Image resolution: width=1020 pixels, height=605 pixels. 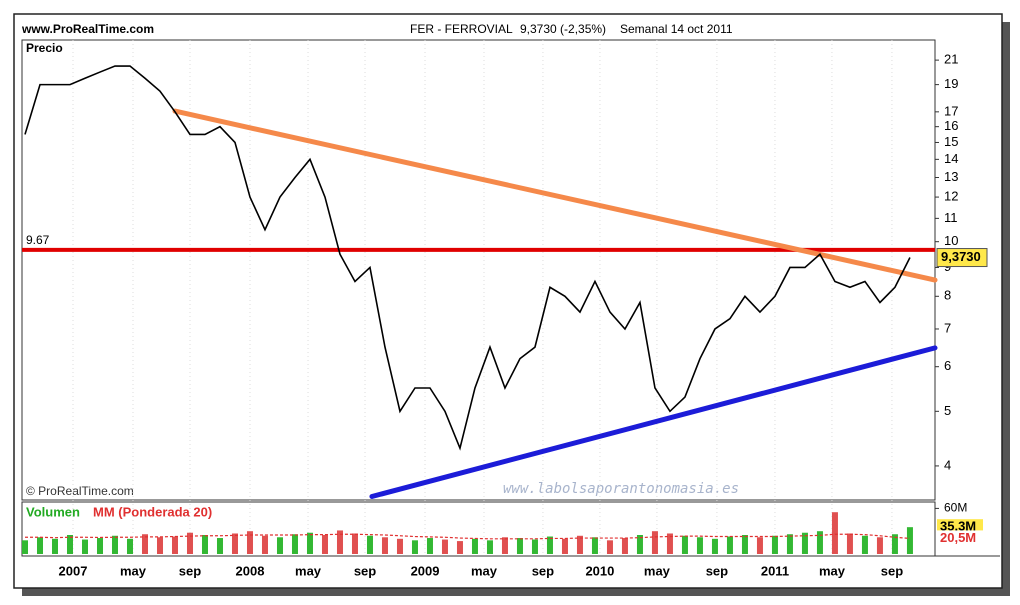 I want to click on y-tick-label: 12, so click(x=951, y=196).